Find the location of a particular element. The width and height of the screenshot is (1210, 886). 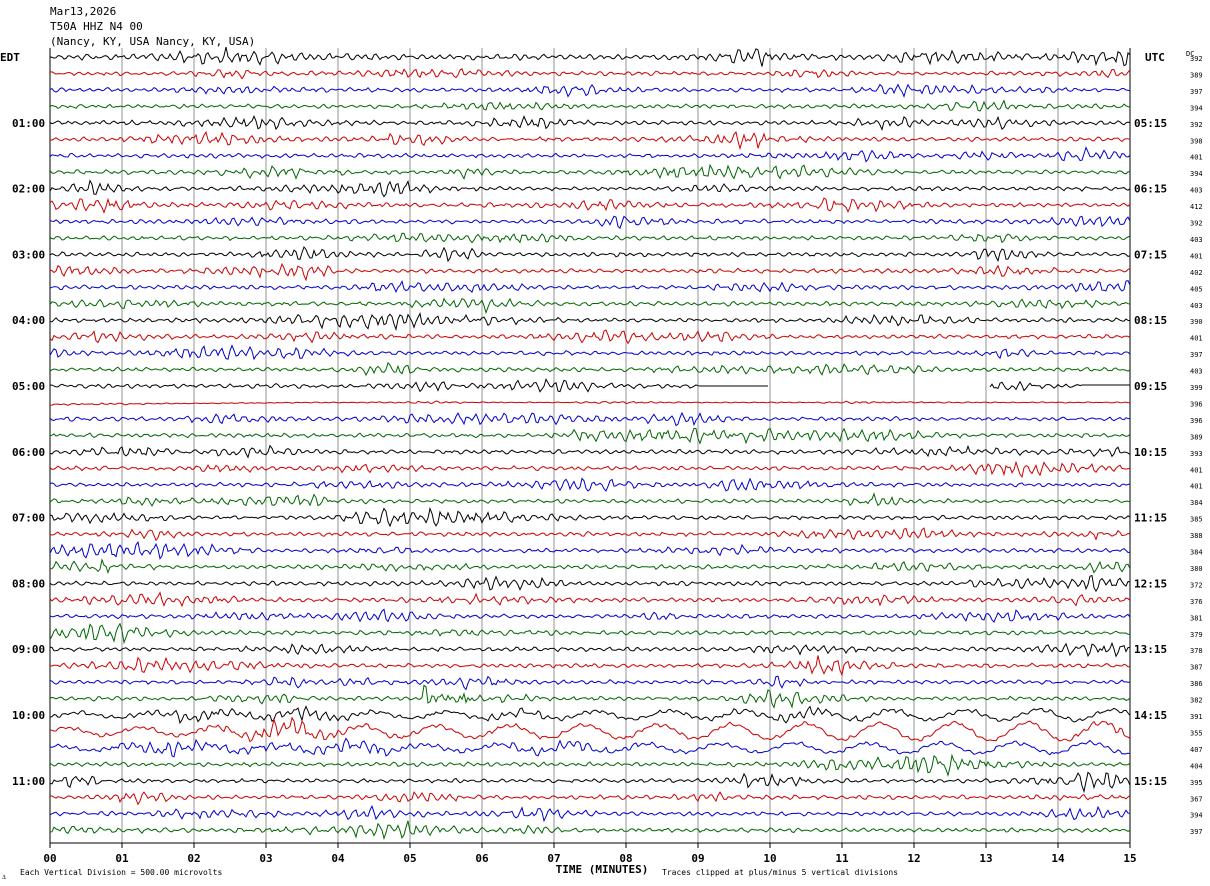

utc-hour-label: 08:15 is located at coordinates (1150, 320).